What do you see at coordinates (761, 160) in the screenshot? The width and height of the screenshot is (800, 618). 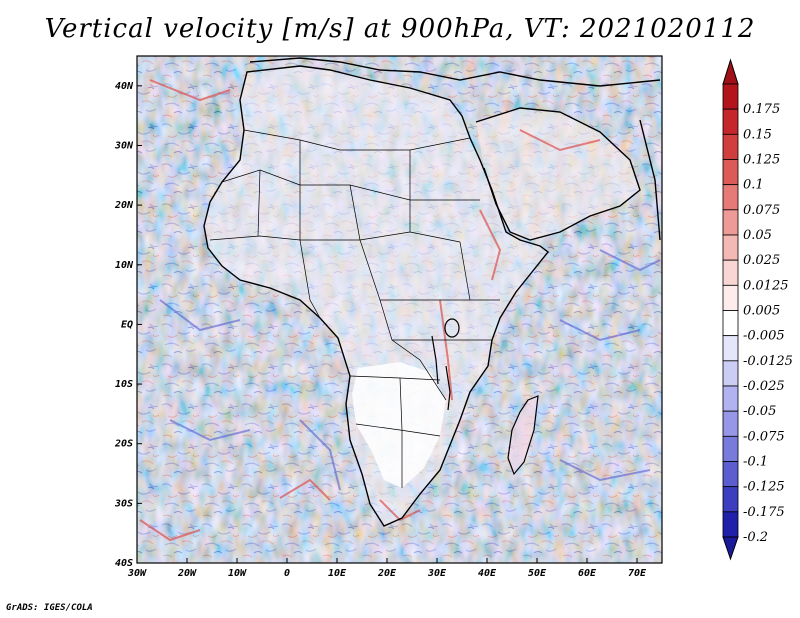 I see `colorbar-label: 0.125` at bounding box center [761, 160].